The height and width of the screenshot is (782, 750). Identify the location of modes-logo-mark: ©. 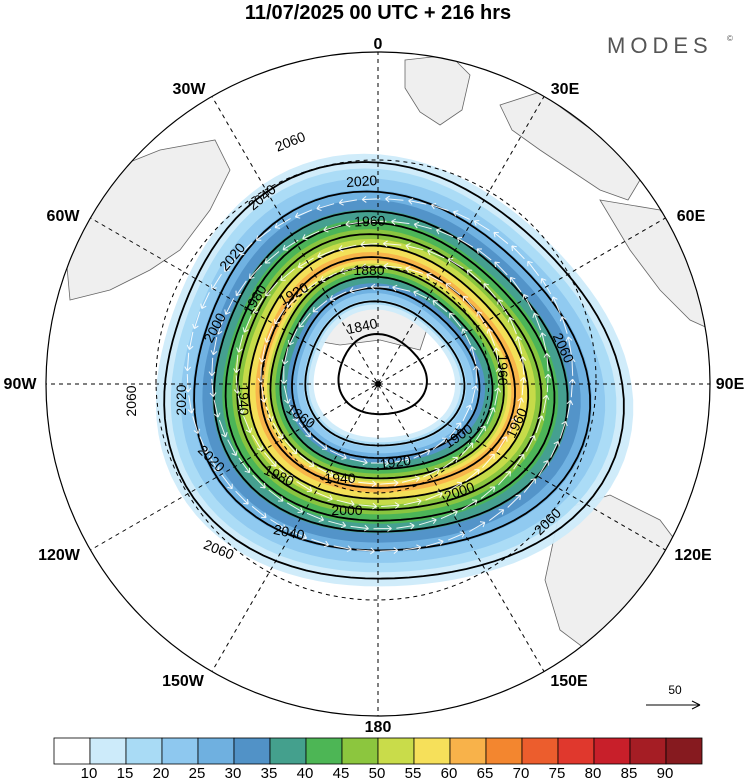
(730, 38).